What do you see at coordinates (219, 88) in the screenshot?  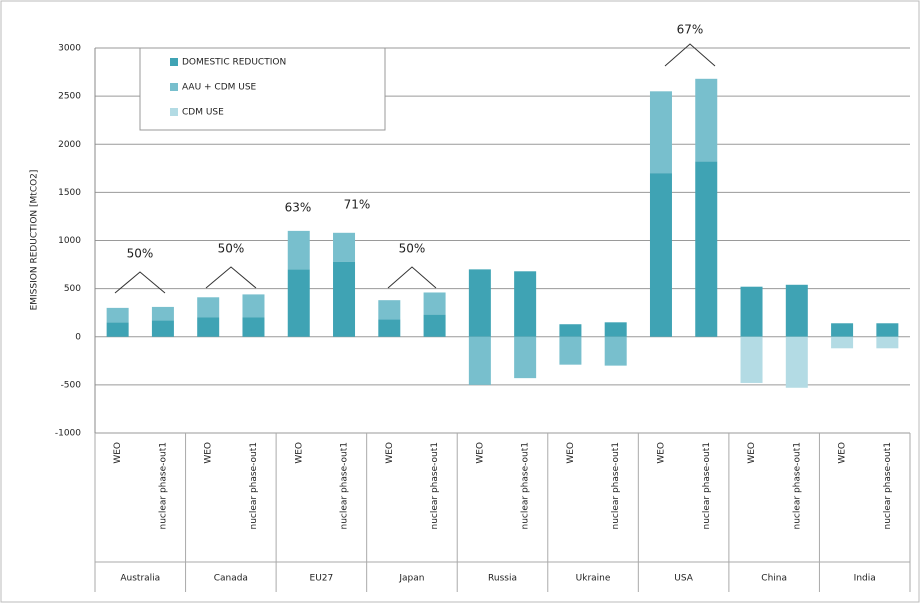 I see `legend-label: AAU + CDM USE` at bounding box center [219, 88].